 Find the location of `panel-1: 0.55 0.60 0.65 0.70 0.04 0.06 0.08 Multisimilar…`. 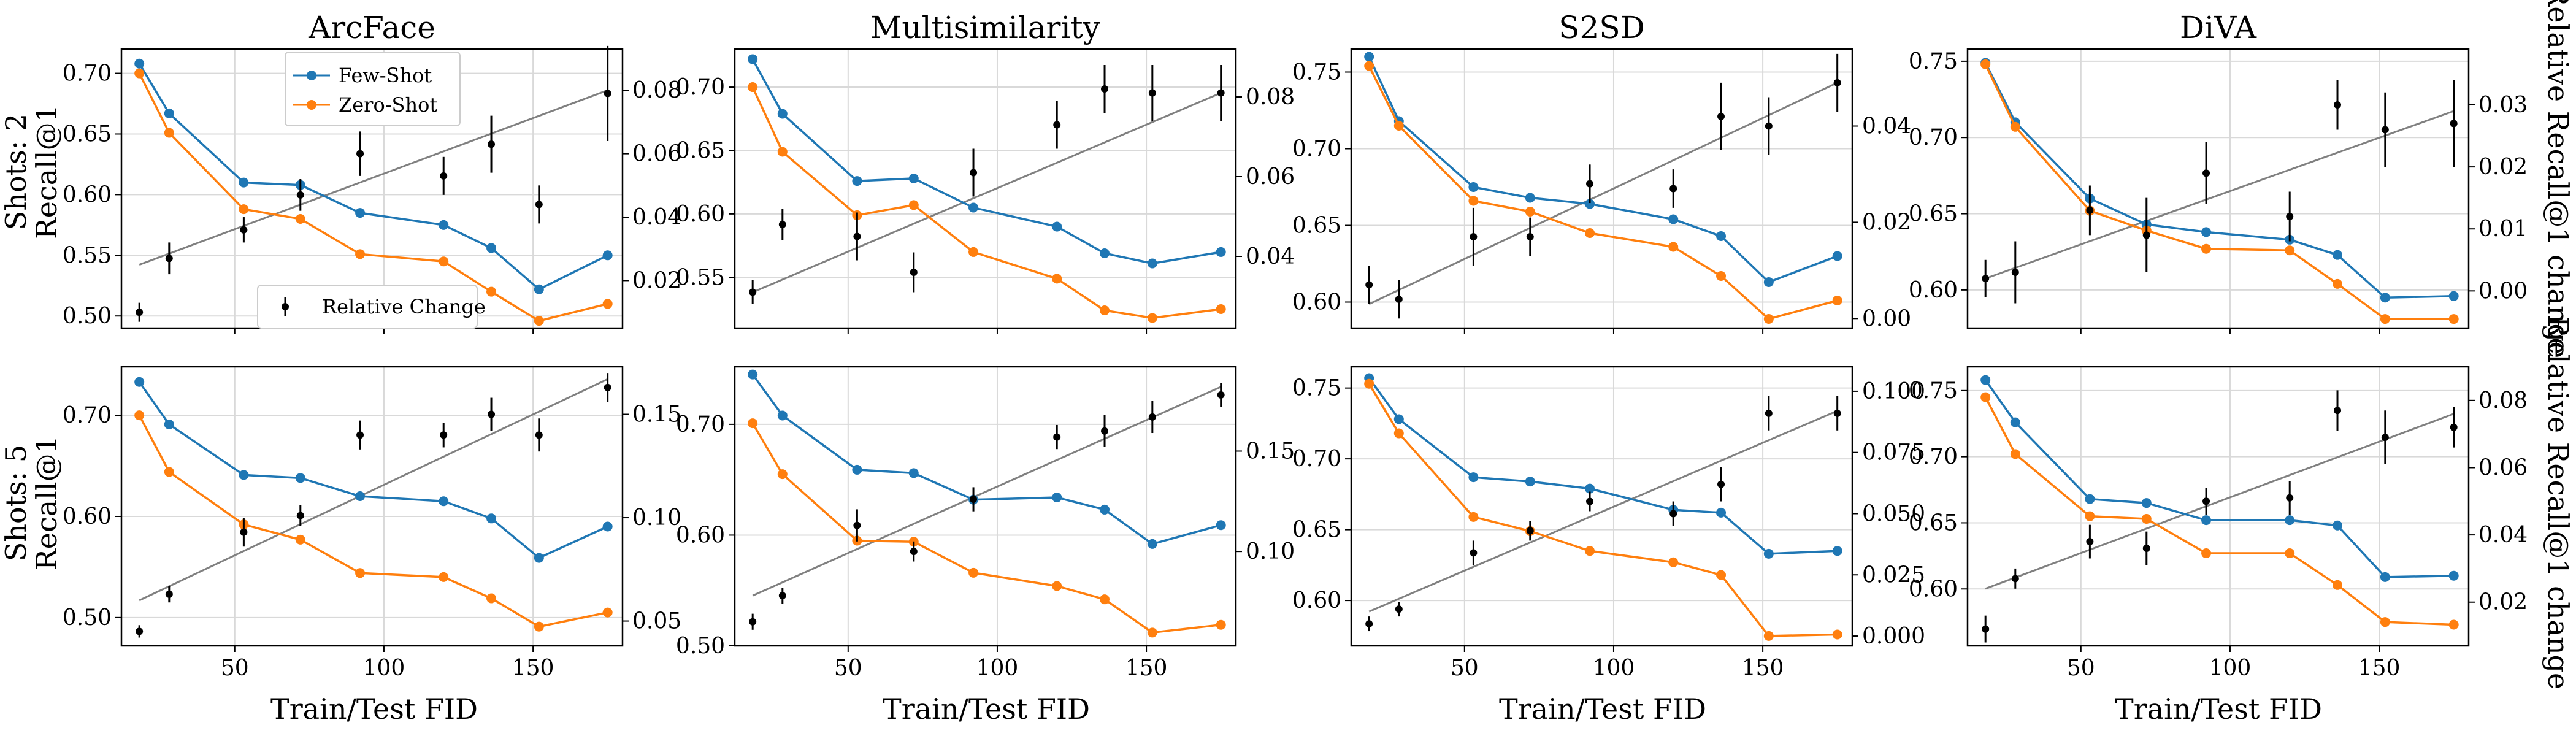

panel-1: 0.55 0.60 0.65 0.70 0.04 0.06 0.08 Multisimilar… is located at coordinates (985, 172).